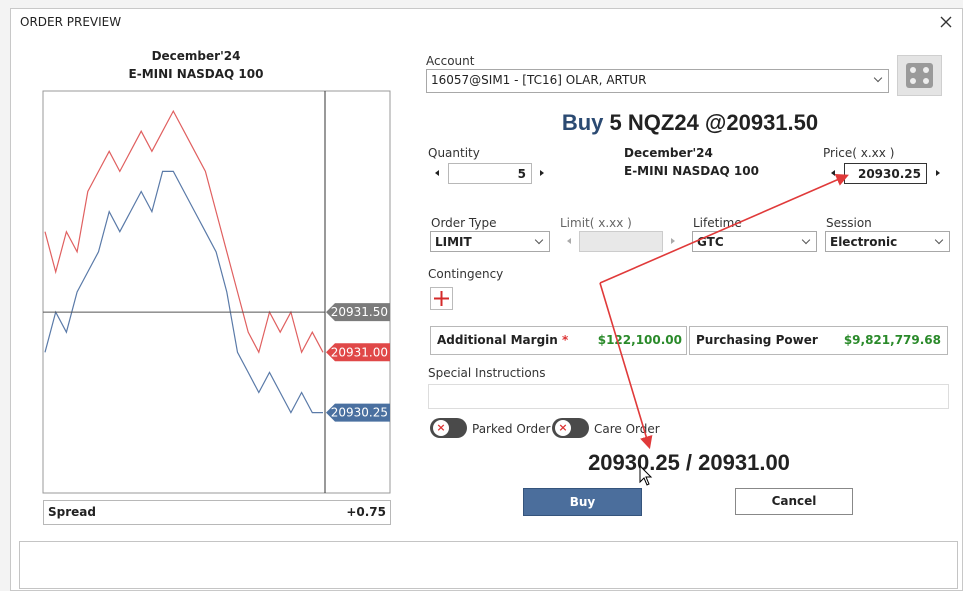 This screenshot has height=591, width=963. I want to click on order-type-value: LIMIT, so click(453, 242).